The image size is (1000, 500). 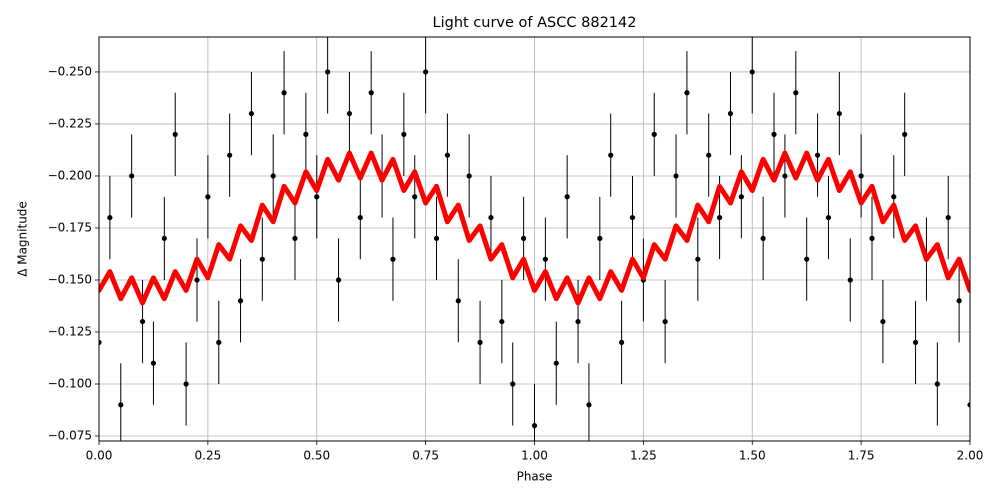 What do you see at coordinates (970, 456) in the screenshot?
I see `x-tick-label: 2.00` at bounding box center [970, 456].